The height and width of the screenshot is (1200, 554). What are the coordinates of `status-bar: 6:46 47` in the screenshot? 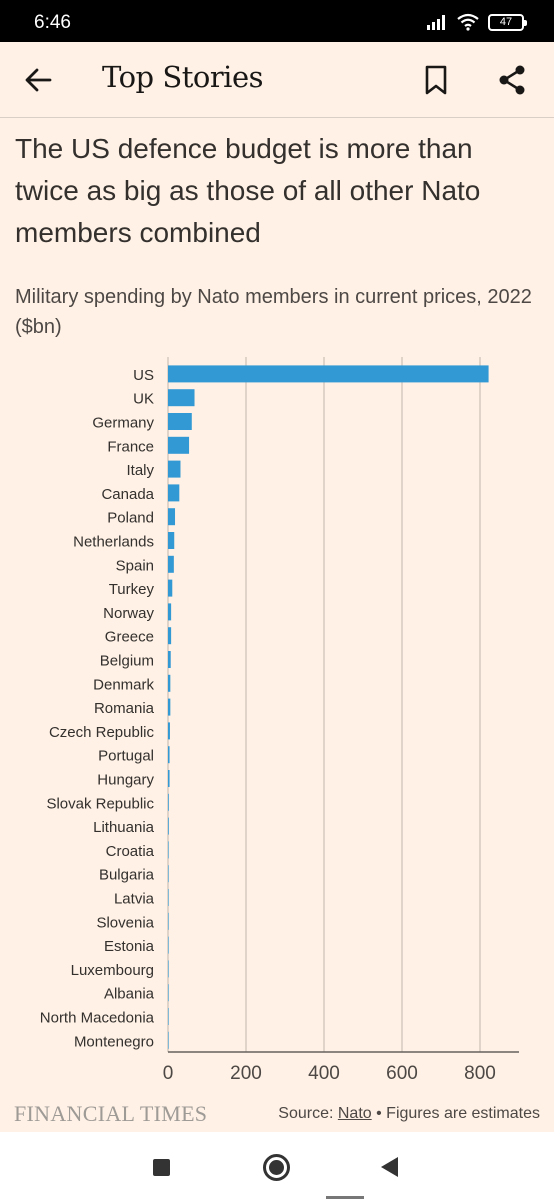 It's located at (277, 21).